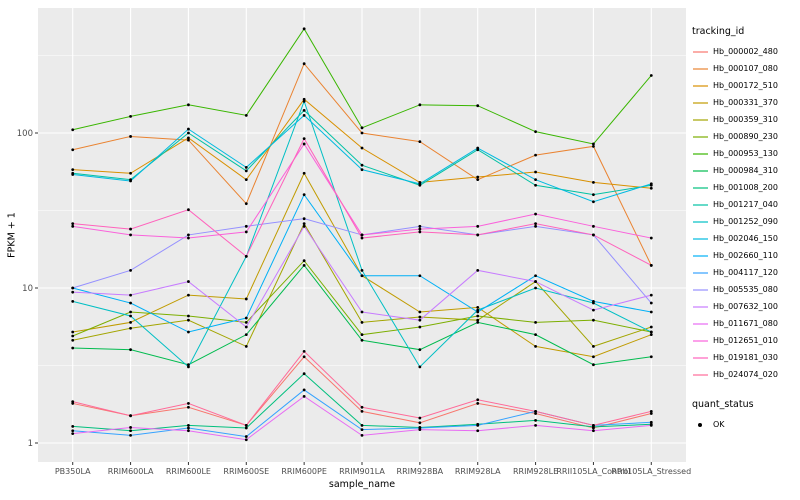 The height and width of the screenshot is (500, 800). What do you see at coordinates (745, 68) in the screenshot?
I see `legend-item: Hb_000107_080` at bounding box center [745, 68].